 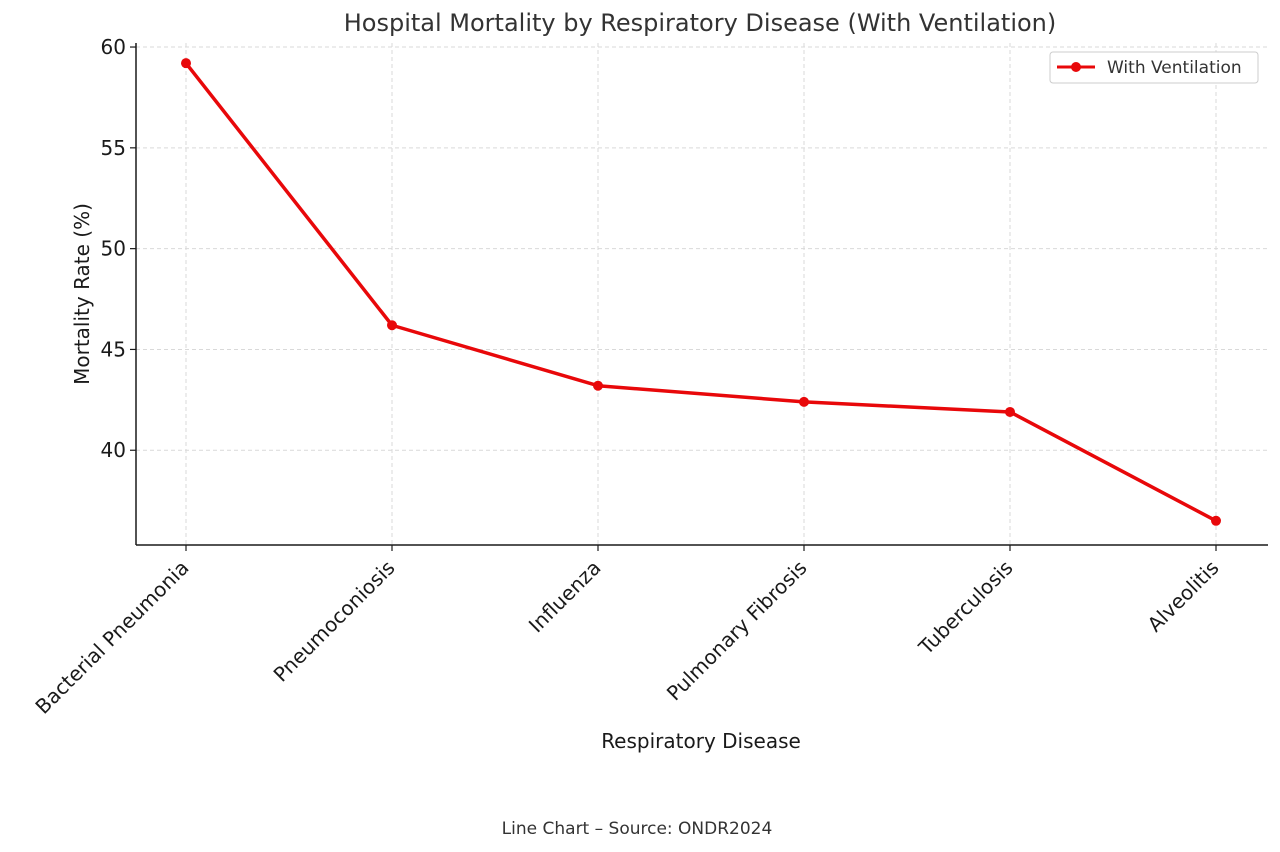 What do you see at coordinates (113, 450) in the screenshot?
I see `y-tick-label: 40` at bounding box center [113, 450].